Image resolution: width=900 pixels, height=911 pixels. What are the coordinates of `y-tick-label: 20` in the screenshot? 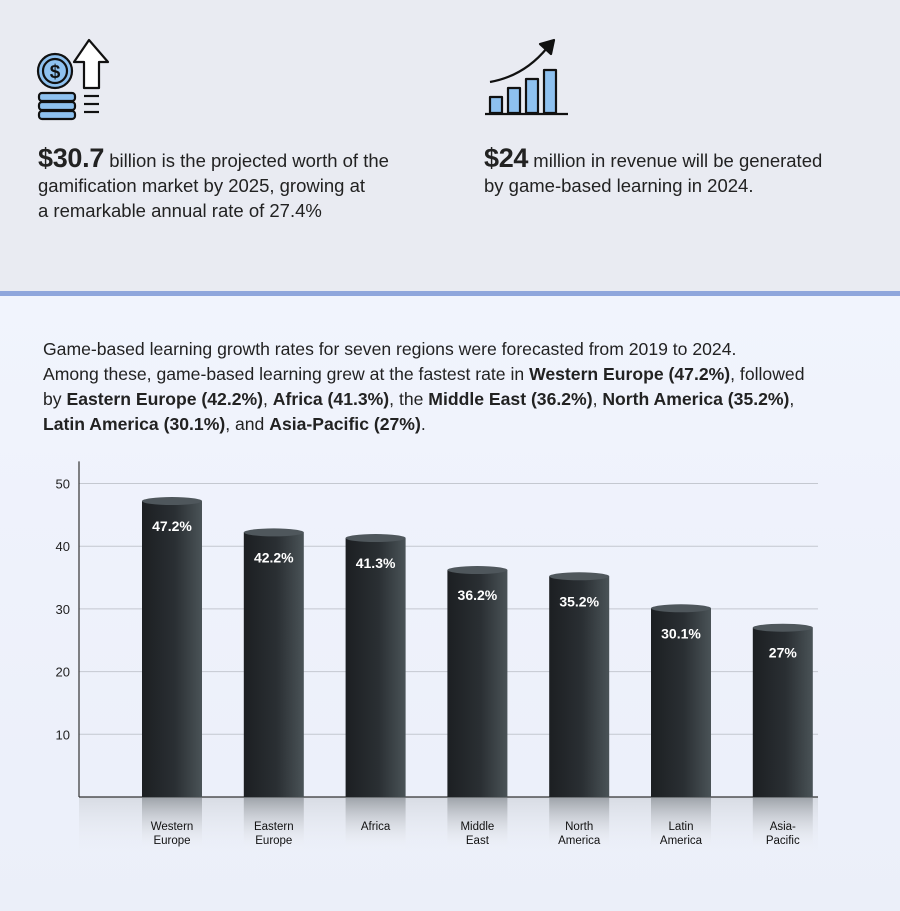 It's located at (63, 672).